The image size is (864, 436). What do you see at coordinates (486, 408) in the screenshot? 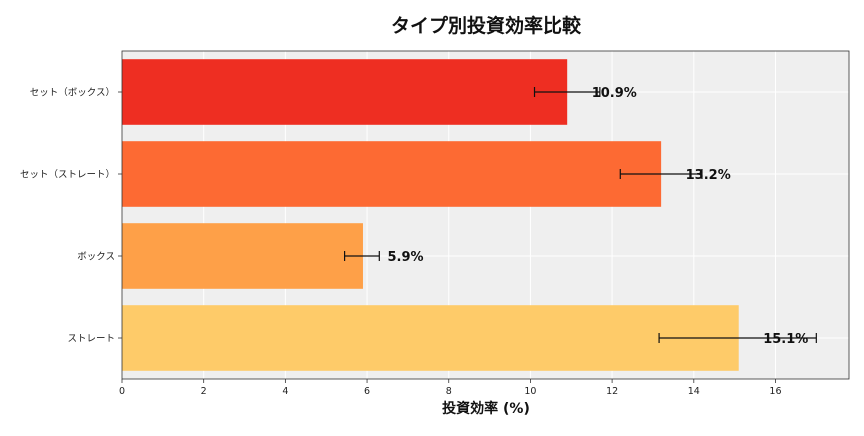
I see `x-axis-label: 投資効率 (%)` at bounding box center [486, 408].